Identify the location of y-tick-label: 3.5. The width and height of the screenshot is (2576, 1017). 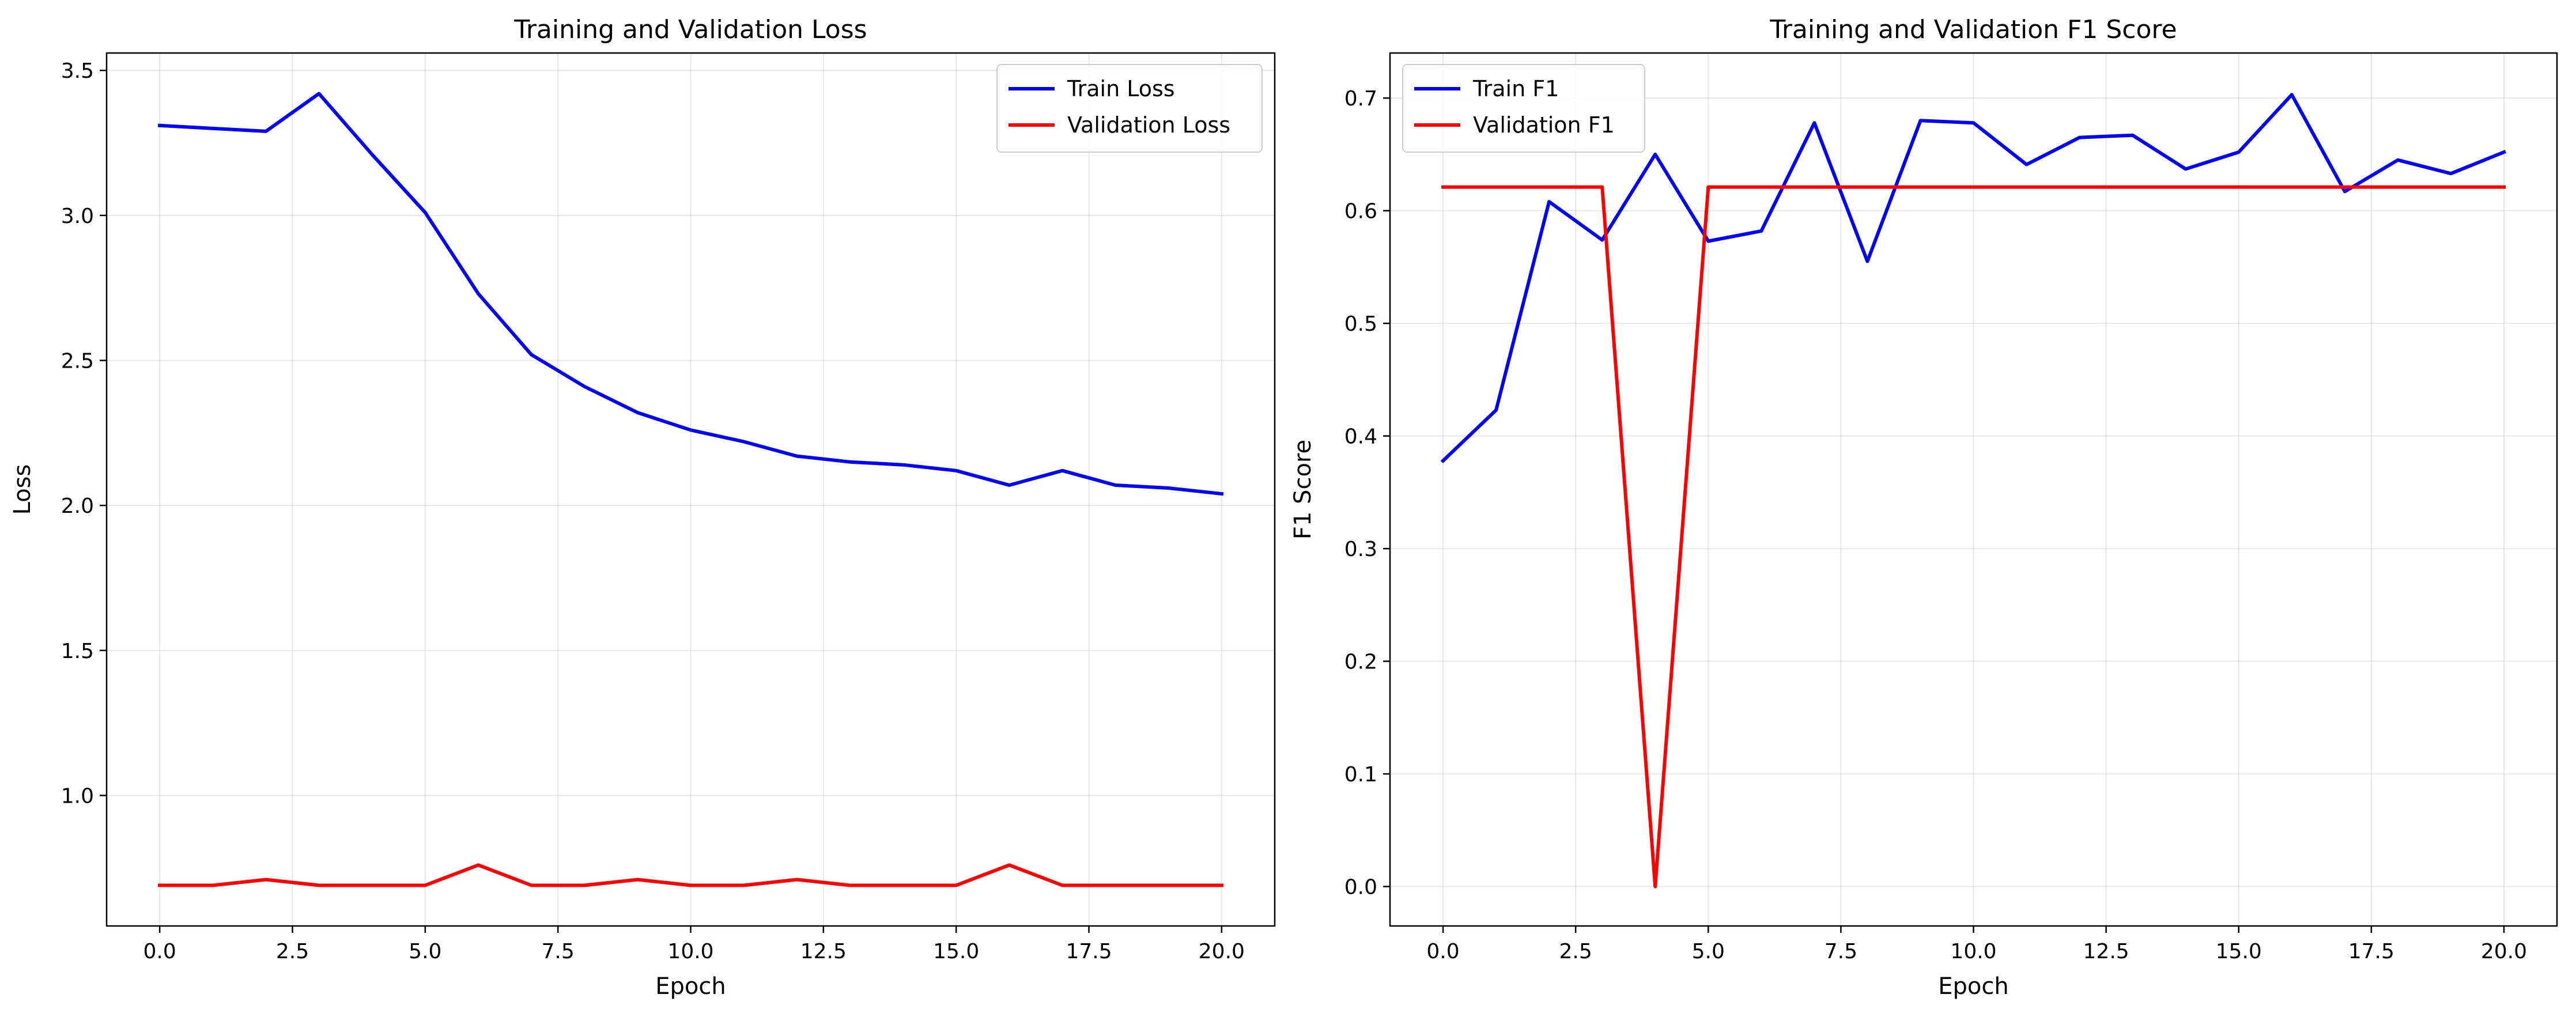
(77, 71).